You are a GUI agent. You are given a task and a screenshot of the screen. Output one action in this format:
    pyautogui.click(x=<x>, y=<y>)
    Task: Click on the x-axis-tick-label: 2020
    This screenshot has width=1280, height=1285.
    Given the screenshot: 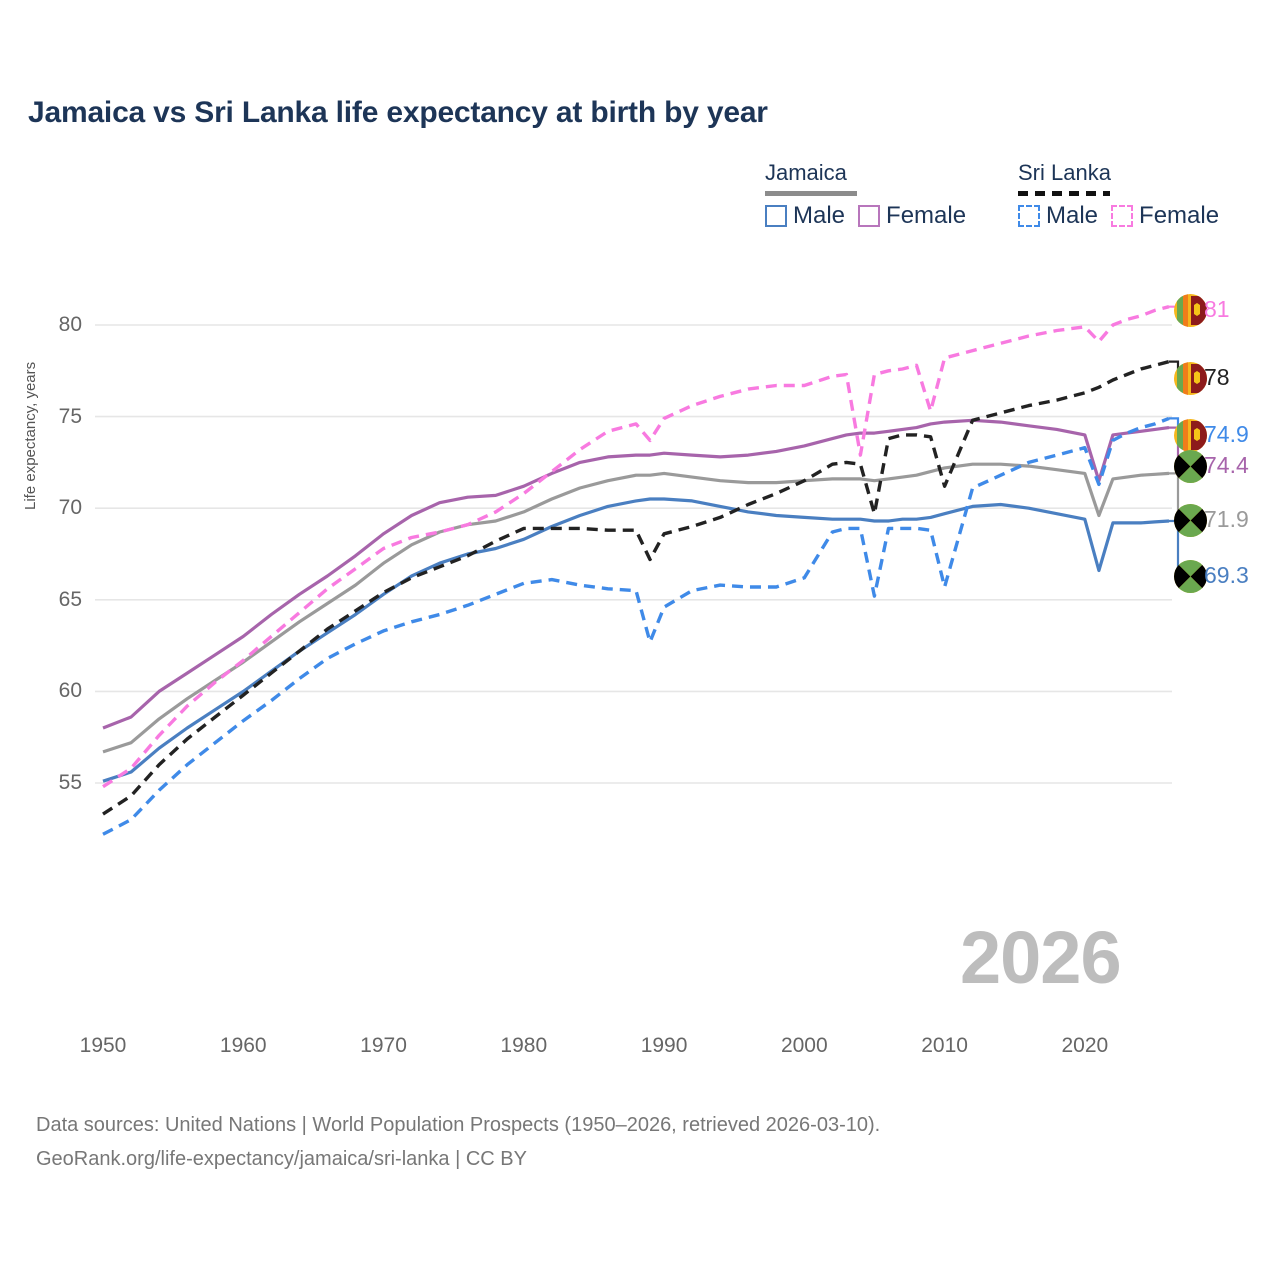 What is the action you would take?
    pyautogui.click(x=1085, y=1045)
    